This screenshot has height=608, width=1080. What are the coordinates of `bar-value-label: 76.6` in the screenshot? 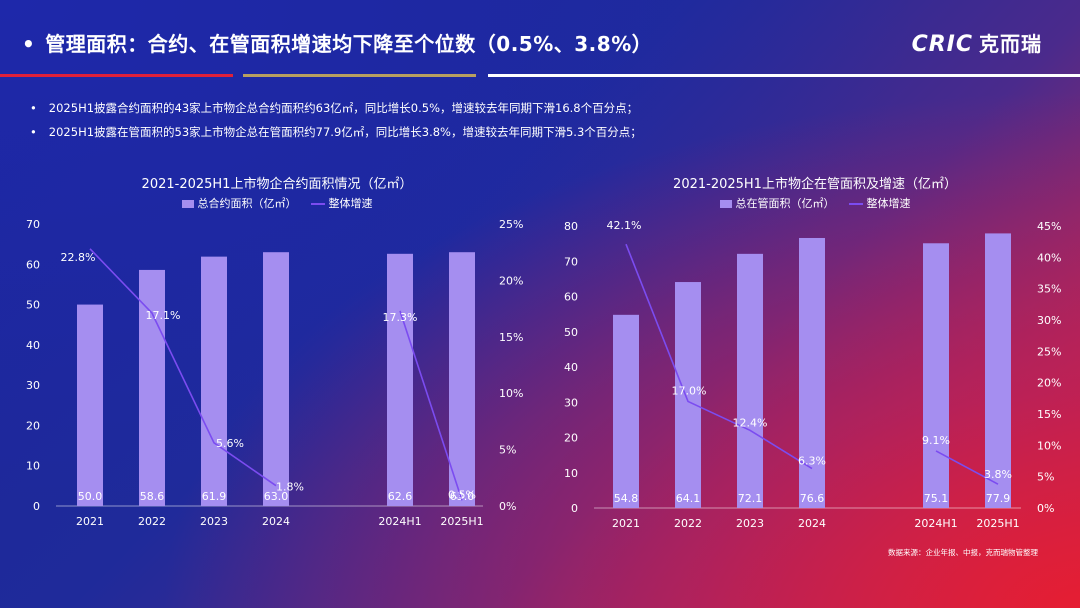 It's located at (812, 498).